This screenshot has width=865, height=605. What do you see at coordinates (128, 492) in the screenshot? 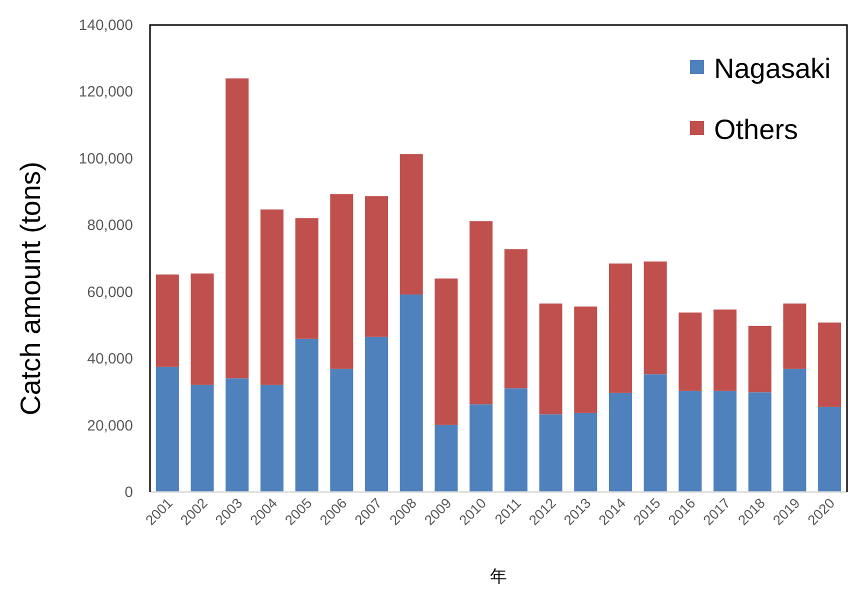
I see `y-tick-label: 0` at bounding box center [128, 492].